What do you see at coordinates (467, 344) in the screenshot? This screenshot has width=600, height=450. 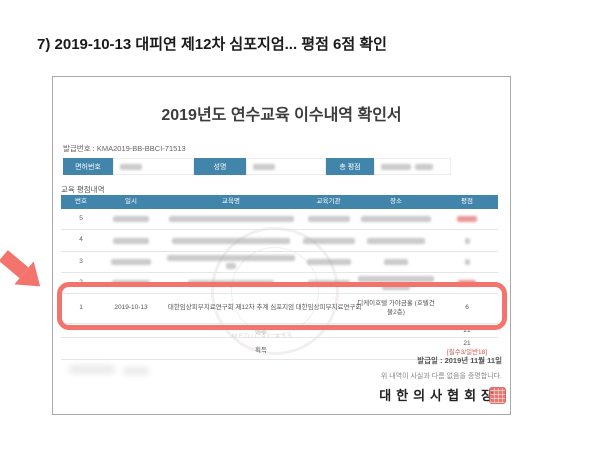 I see `summary-acquired-total: 21` at bounding box center [467, 344].